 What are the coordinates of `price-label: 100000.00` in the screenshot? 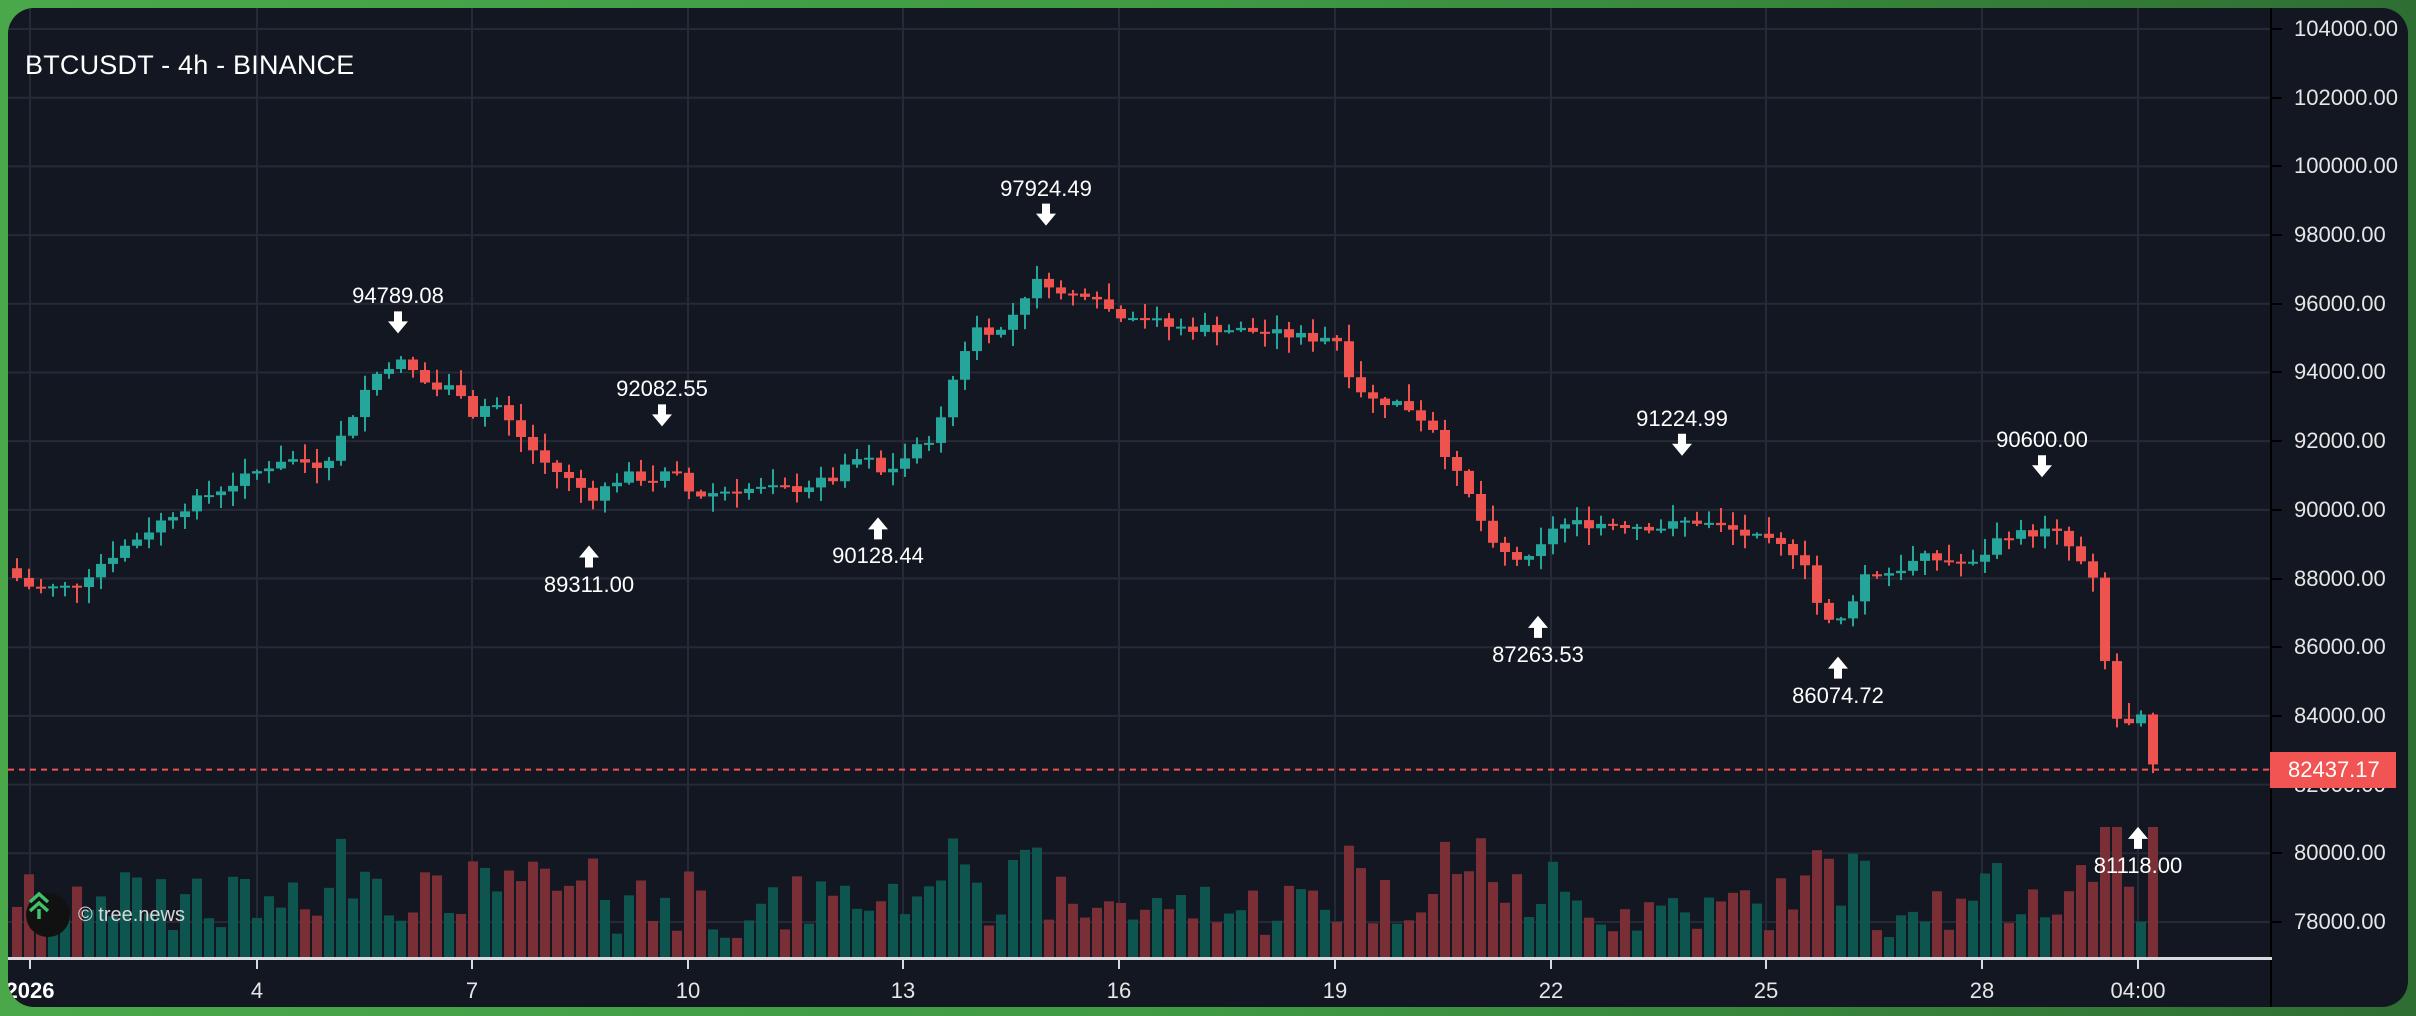 It's located at (2346, 166).